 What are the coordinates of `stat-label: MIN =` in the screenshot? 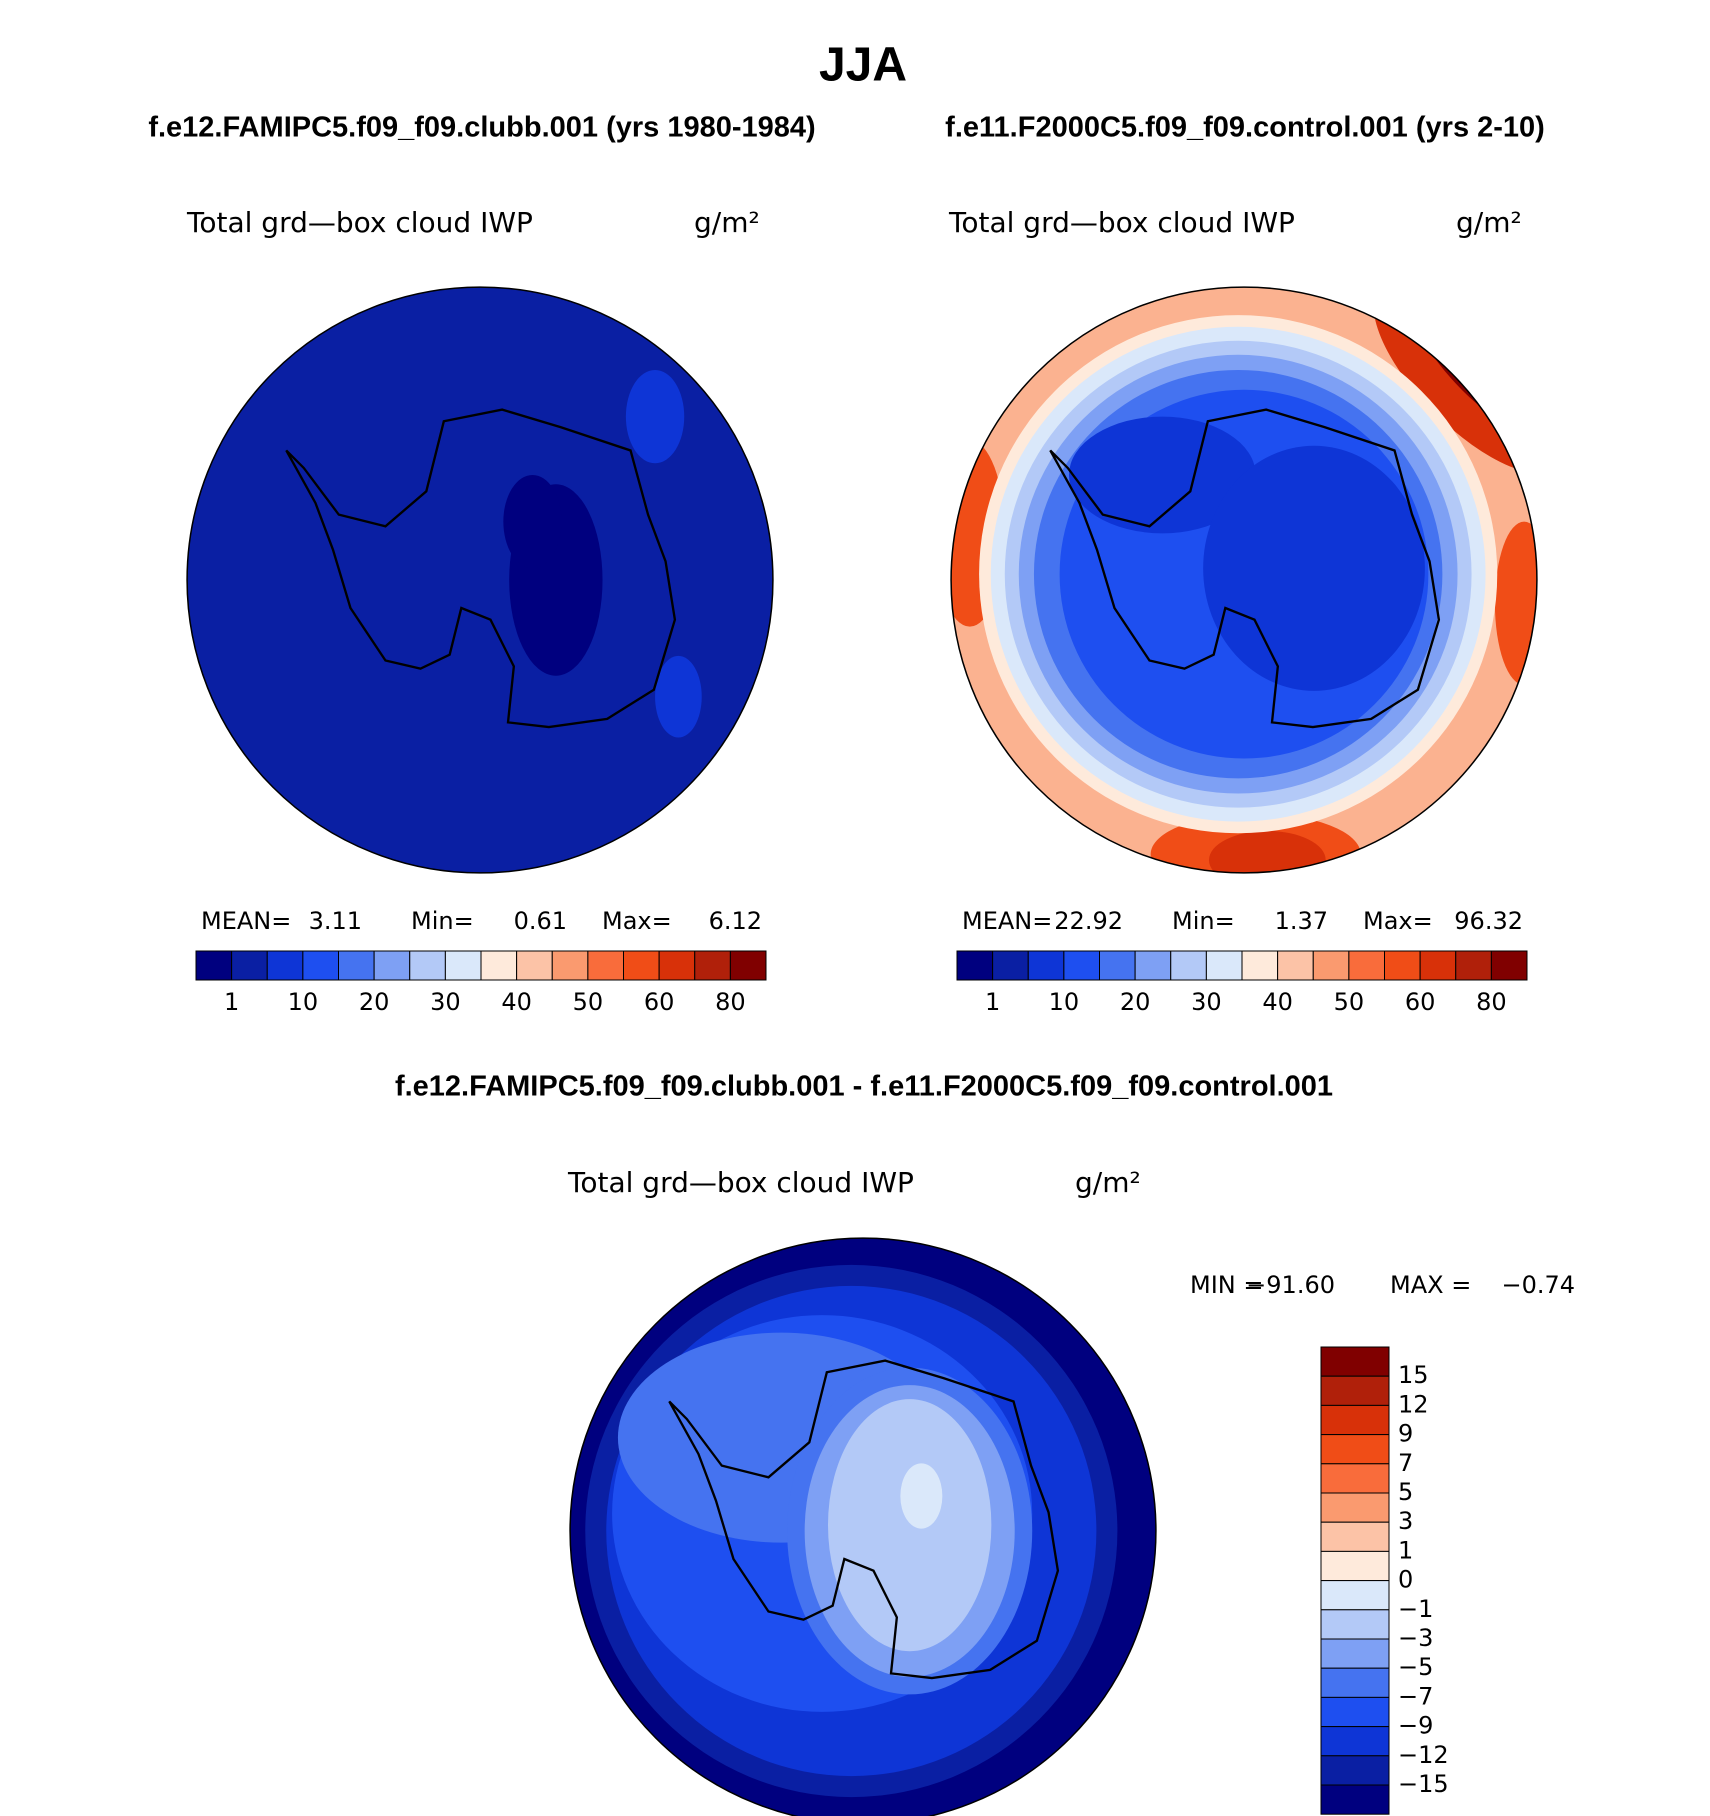 It's located at (1226, 1285).